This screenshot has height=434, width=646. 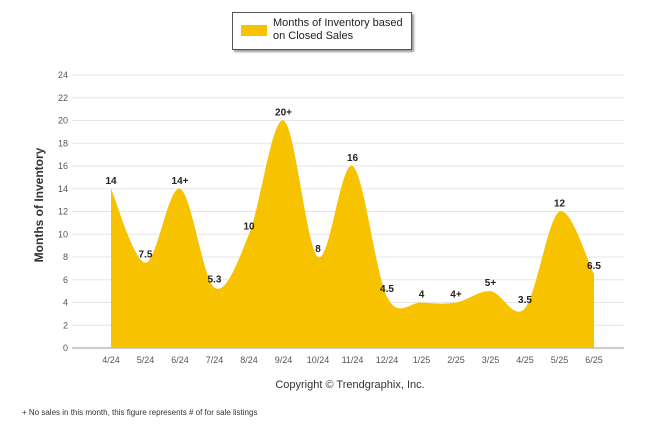 What do you see at coordinates (63, 166) in the screenshot?
I see `y-tick-label: 16` at bounding box center [63, 166].